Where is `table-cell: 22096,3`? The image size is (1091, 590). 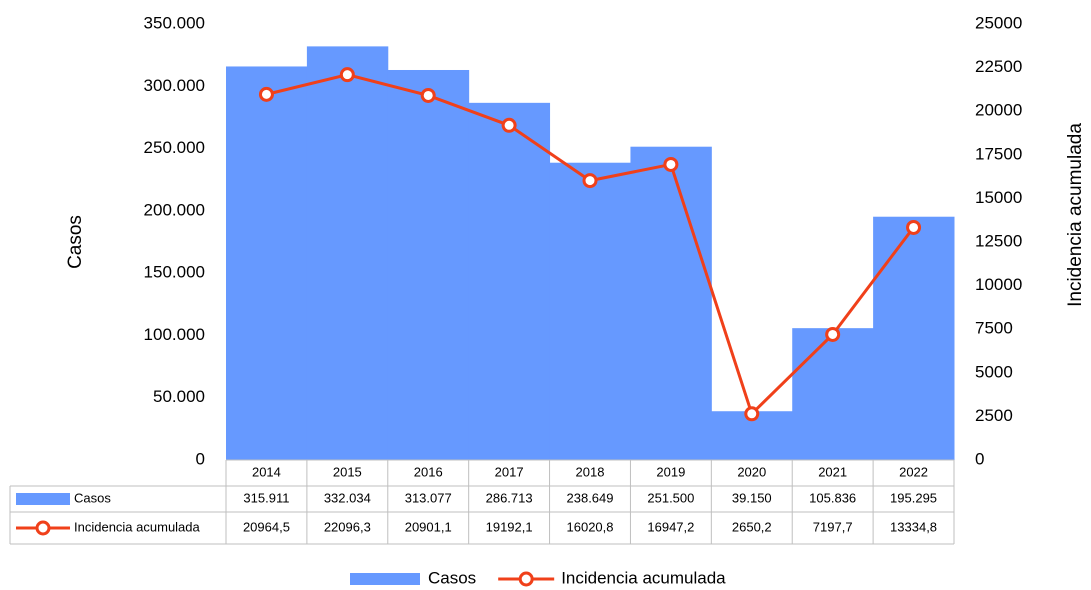 table-cell: 22096,3 is located at coordinates (347, 526).